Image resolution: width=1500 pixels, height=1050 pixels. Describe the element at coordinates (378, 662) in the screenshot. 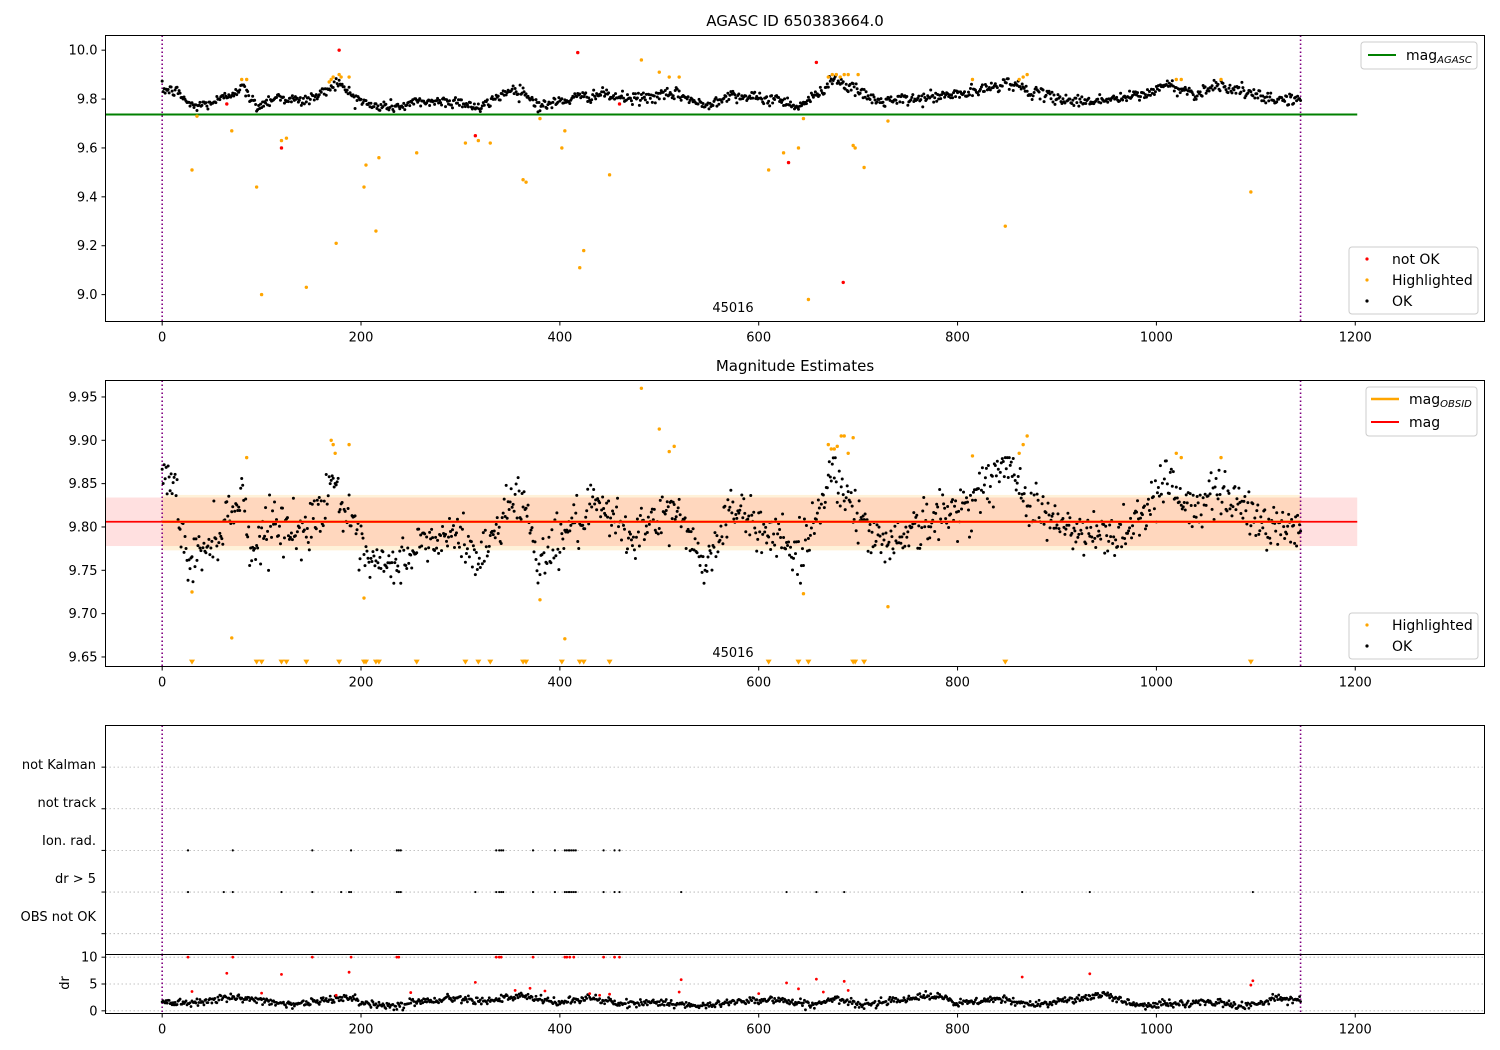

I see `magnitude-limit-marker` at that location.